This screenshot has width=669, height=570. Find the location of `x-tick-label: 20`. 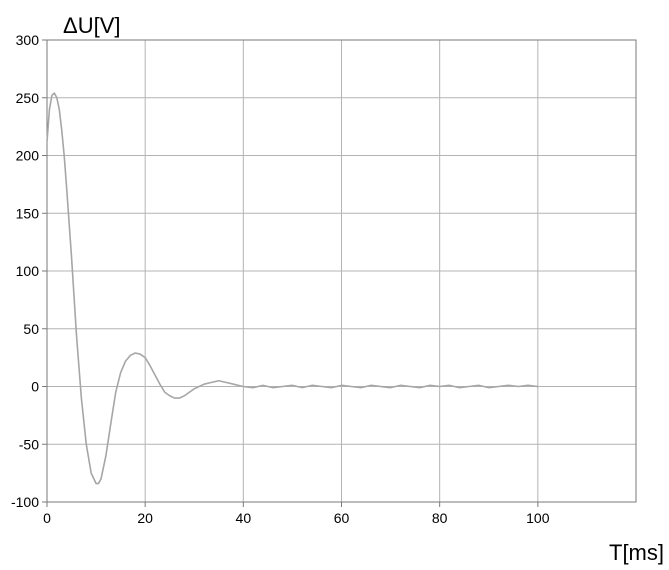

x-tick-label: 20 is located at coordinates (145, 518).